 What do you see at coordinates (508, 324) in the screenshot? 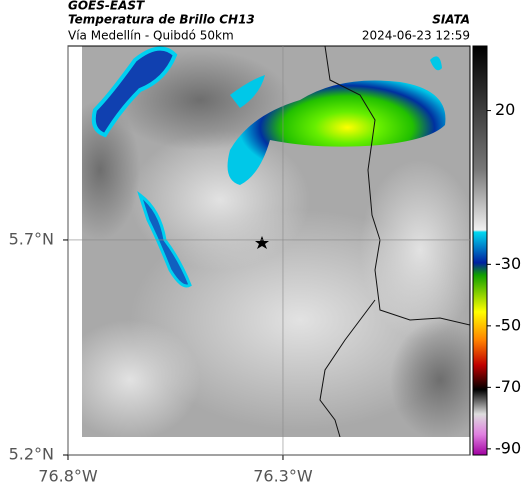
I see `colorbar-tick-label: -50` at bounding box center [508, 324].